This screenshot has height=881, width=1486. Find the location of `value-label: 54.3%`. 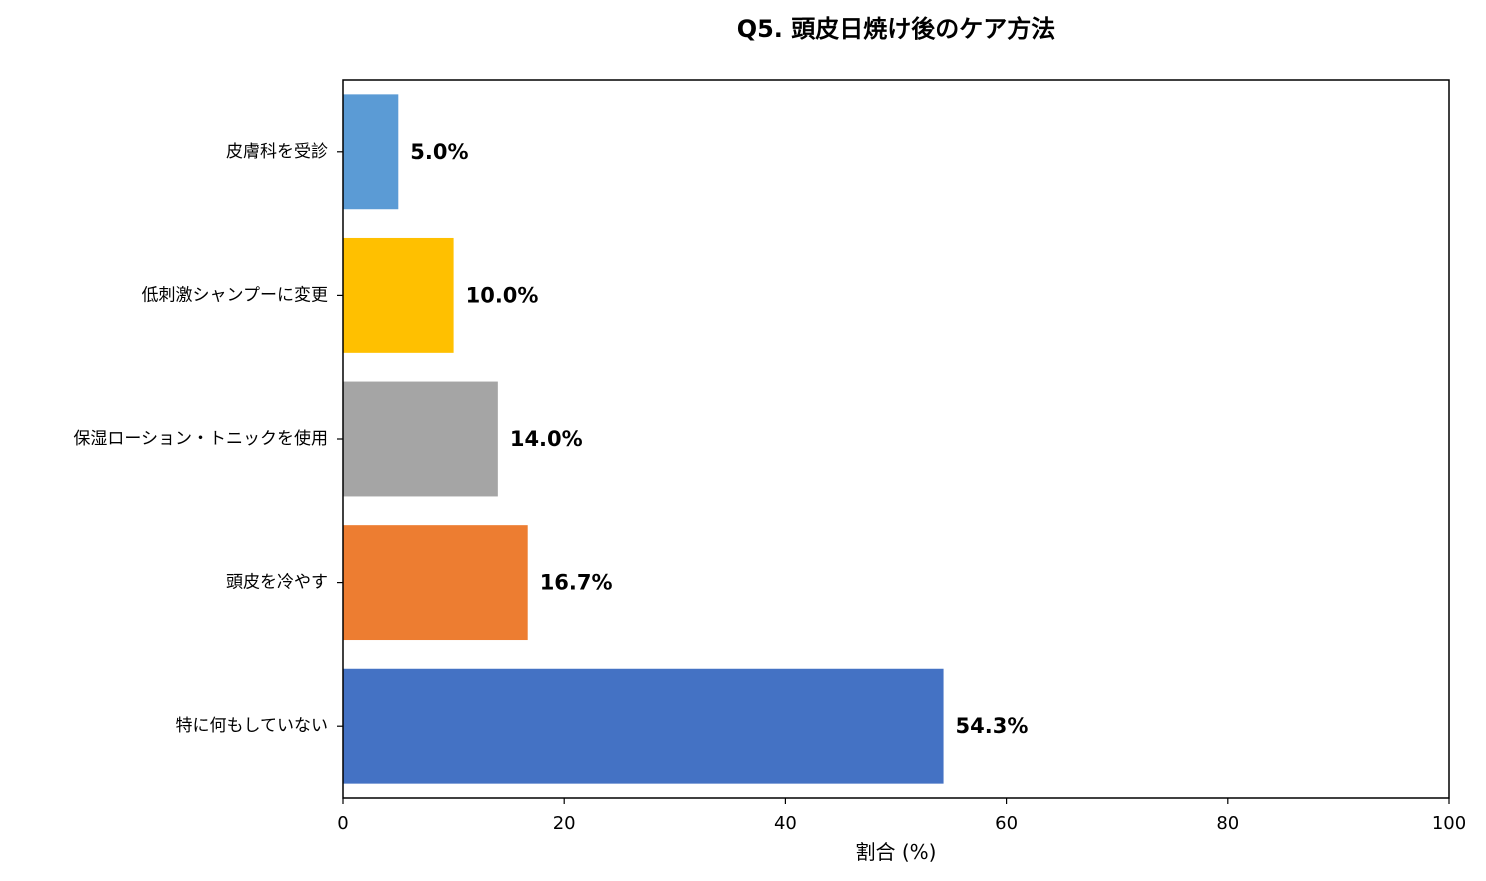

value-label: 54.3% is located at coordinates (992, 726).